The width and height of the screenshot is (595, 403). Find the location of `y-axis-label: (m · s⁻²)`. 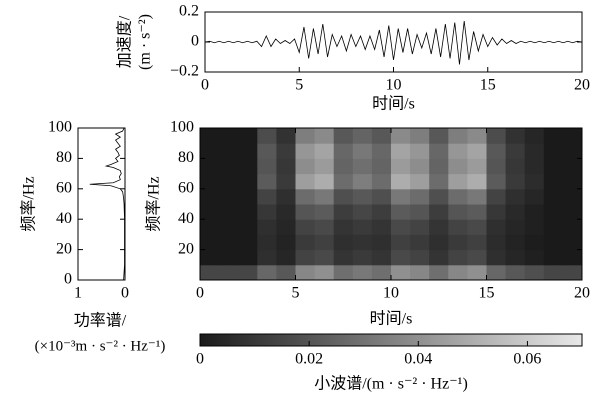

y-axis-label: (m · s⁻²) is located at coordinates (145, 42).